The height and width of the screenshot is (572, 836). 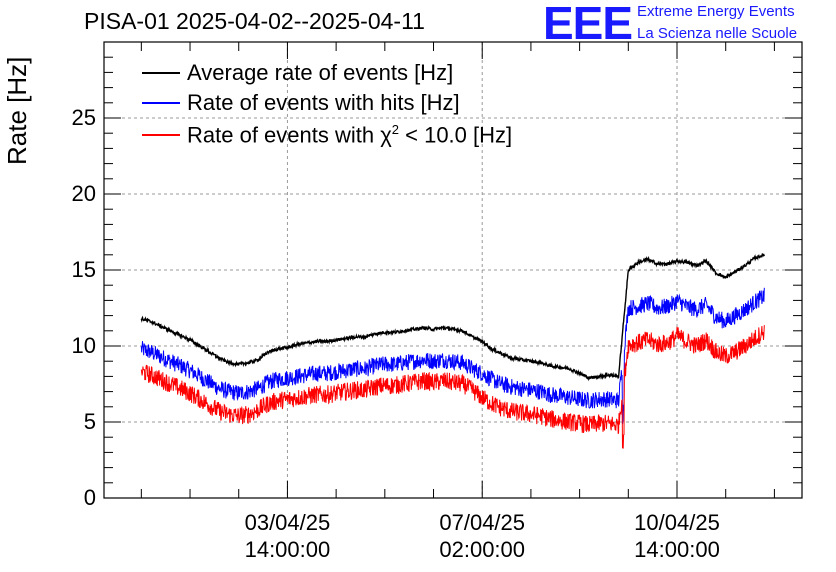 What do you see at coordinates (482, 536) in the screenshot?
I see `x-tick-label: 07/04/25 02:00:00` at bounding box center [482, 536].